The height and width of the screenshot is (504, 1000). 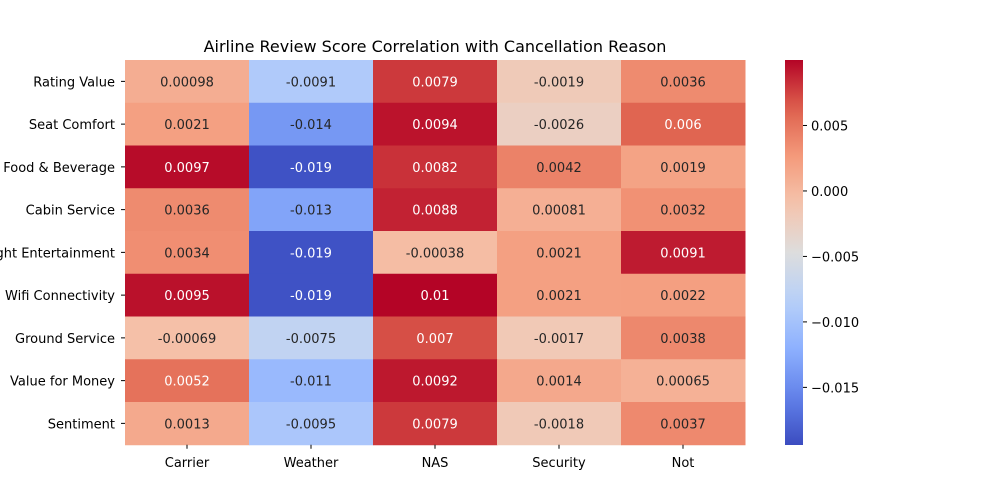 What do you see at coordinates (822, 252) in the screenshot?
I see `colorbar: 0.005 0.000 −0.005 −0.010 −0.015` at bounding box center [822, 252].